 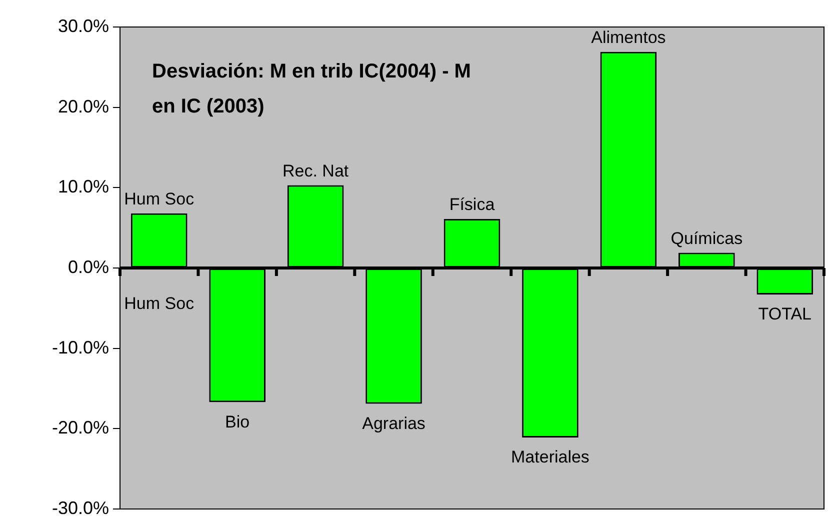 I want to click on y-tick-label: -10.0%, so click(x=80, y=347).